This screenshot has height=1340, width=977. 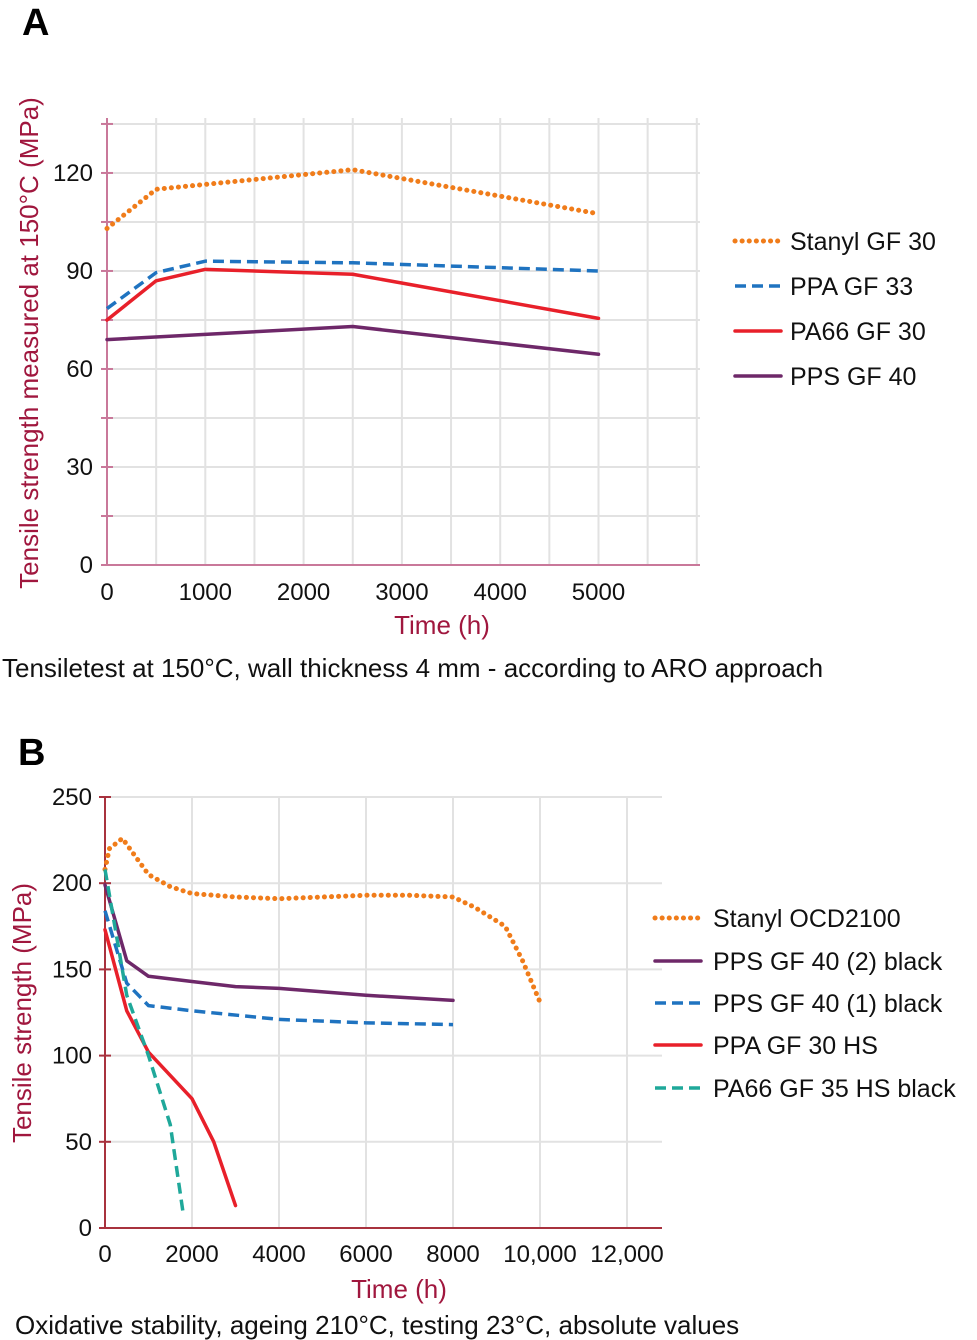 What do you see at coordinates (452, 1254) in the screenshot?
I see `x-tick-label: 8000` at bounding box center [452, 1254].